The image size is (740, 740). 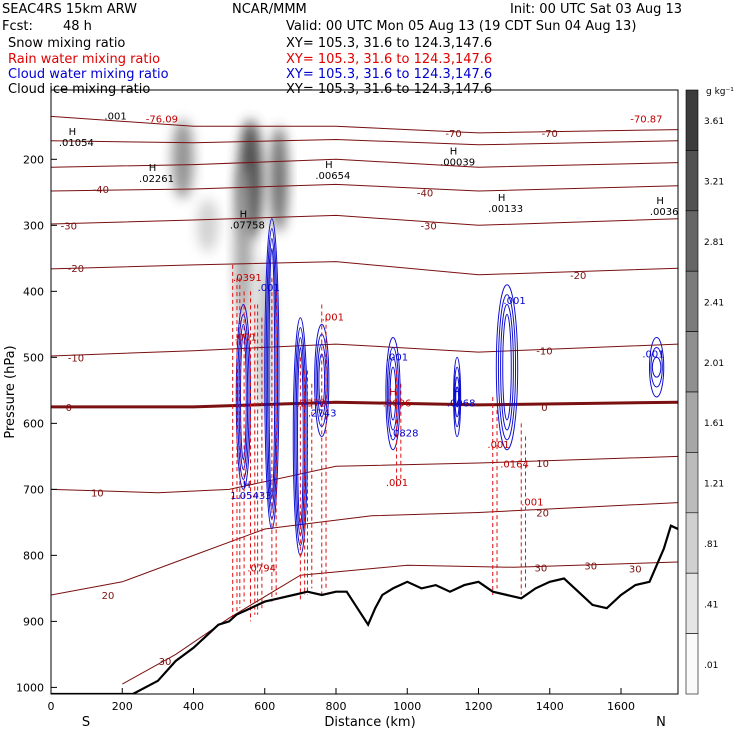 What do you see at coordinates (156, 179) in the screenshot?
I see `max-value-1: .02261` at bounding box center [156, 179].